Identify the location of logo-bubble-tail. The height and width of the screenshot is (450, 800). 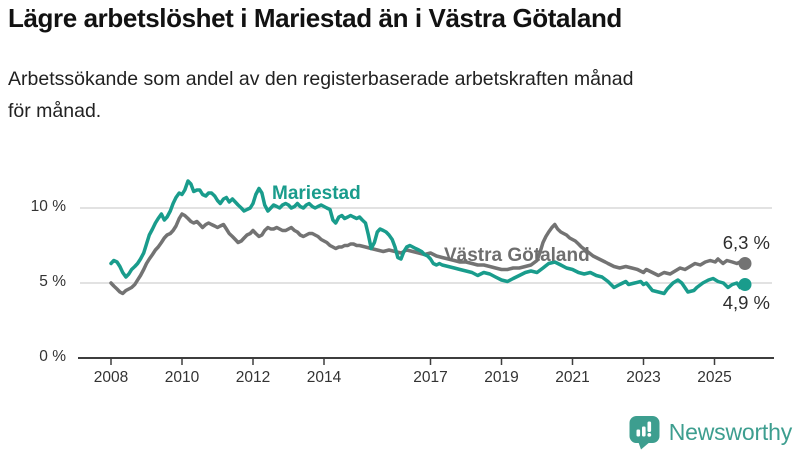
(644, 445).